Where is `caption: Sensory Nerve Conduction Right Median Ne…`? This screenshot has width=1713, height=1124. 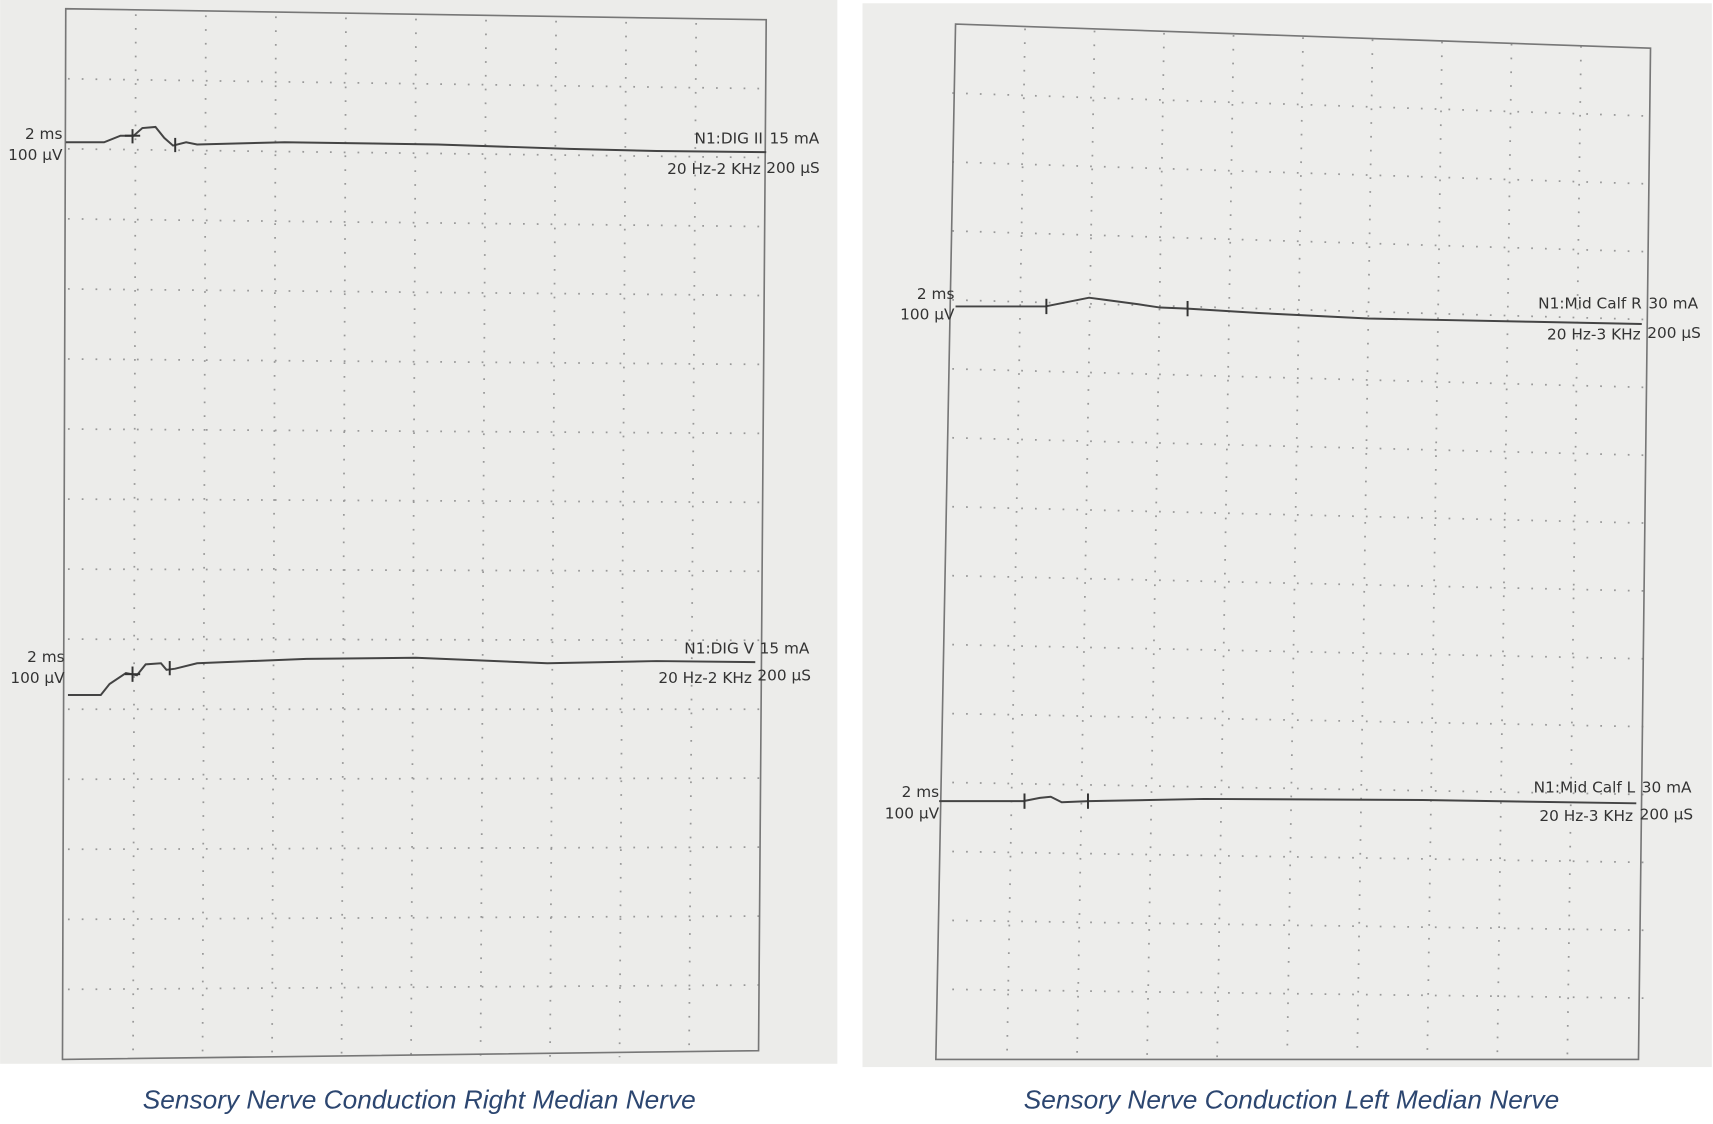 caption: Sensory Nerve Conduction Right Median Ne… is located at coordinates (419, 1100).